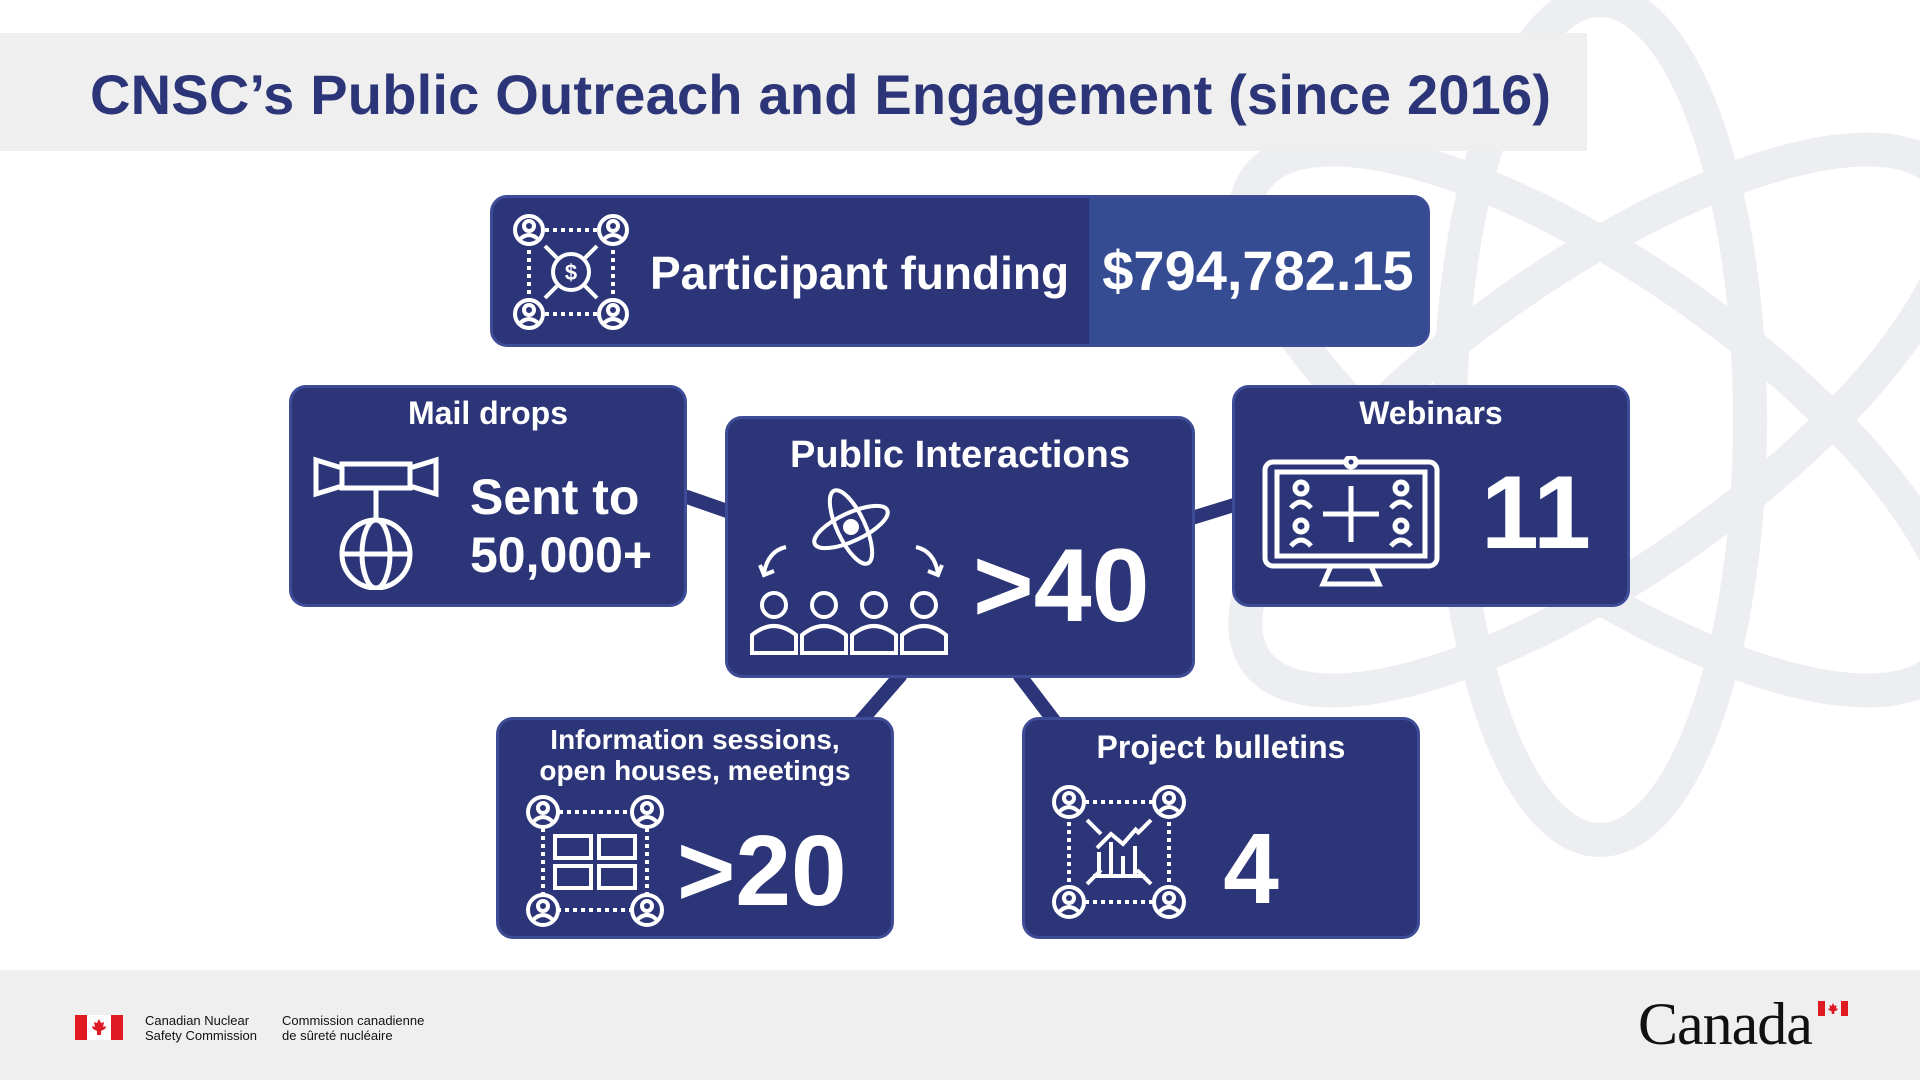 The image size is (1920, 1080). Describe the element at coordinates (99, 1027) in the screenshot. I see `canada-flag-icon` at that location.